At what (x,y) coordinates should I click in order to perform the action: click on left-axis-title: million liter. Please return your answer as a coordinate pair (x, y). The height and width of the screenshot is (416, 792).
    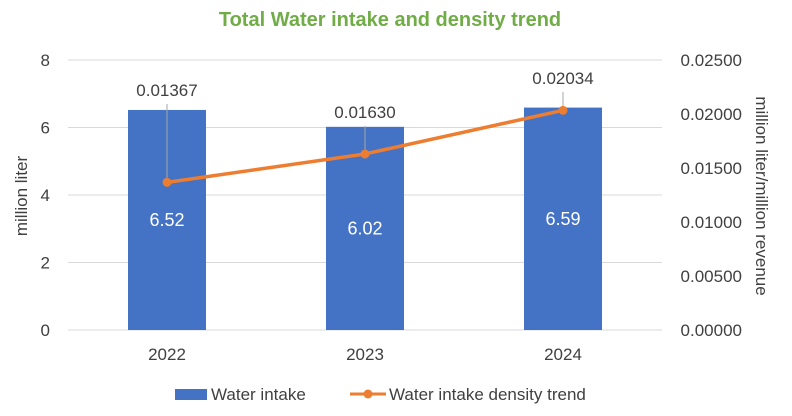
    Looking at the image, I should click on (21, 196).